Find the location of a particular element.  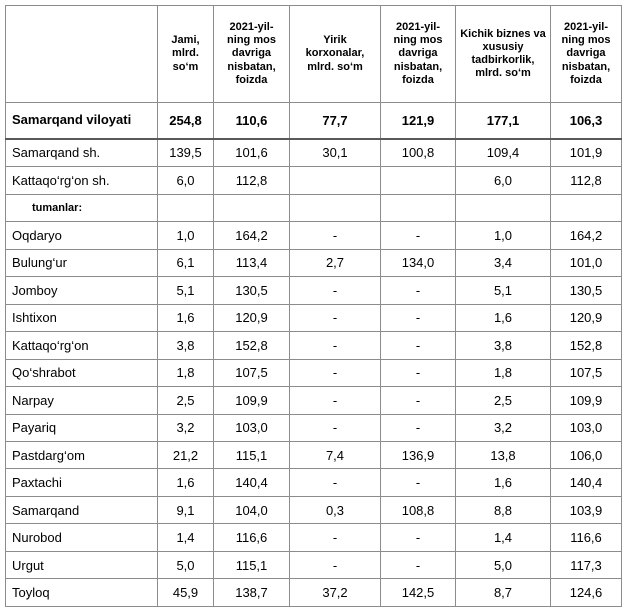

table-cell: 7,4 is located at coordinates (335, 455).